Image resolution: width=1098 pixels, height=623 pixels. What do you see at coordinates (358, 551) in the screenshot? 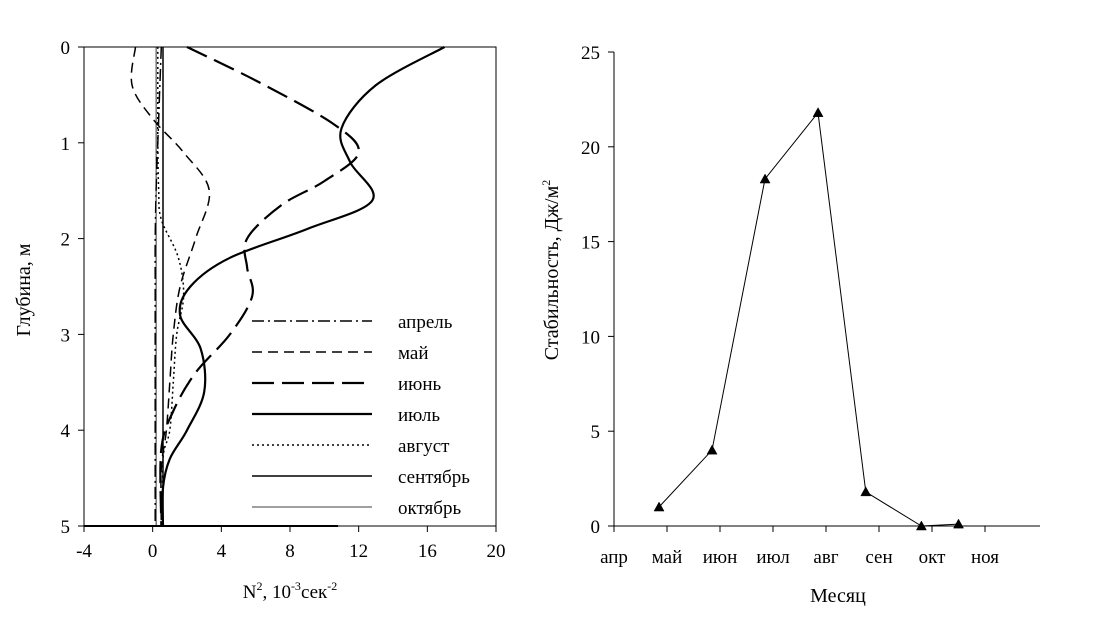
I see `x-tick-label: 12` at bounding box center [358, 551].